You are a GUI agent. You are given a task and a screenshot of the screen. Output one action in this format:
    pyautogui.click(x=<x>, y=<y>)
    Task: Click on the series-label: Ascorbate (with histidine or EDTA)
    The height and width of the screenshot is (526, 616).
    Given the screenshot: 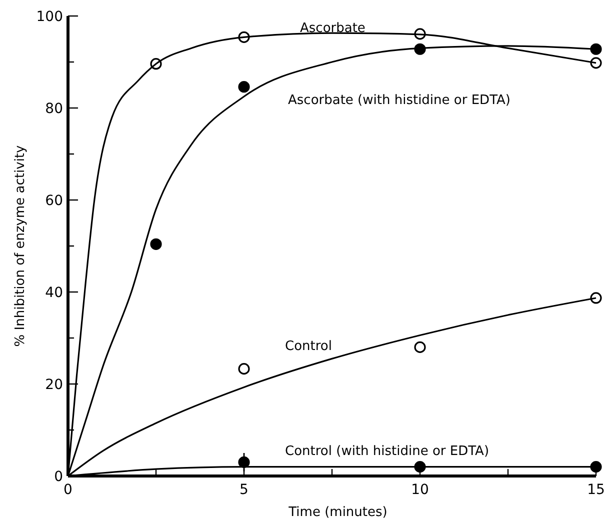 What is the action you would take?
    pyautogui.click(x=399, y=100)
    